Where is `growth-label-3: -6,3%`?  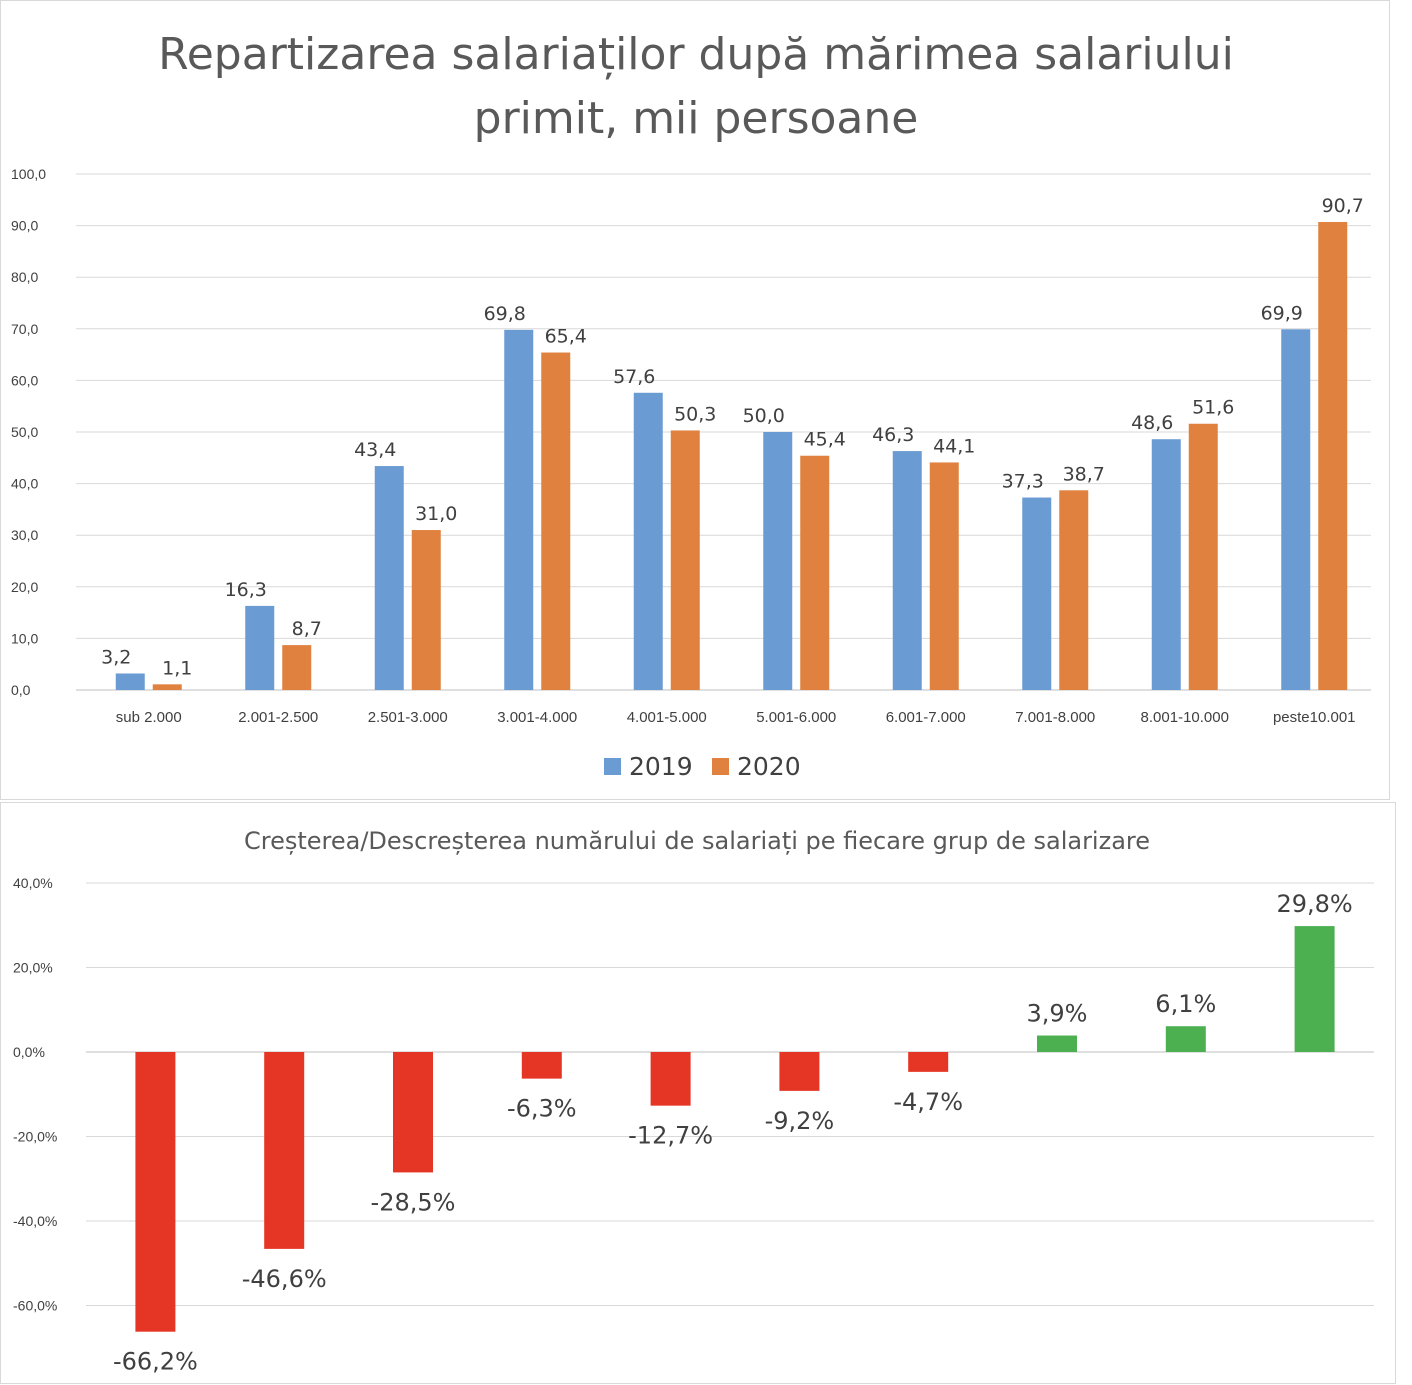 growth-label-3: -6,3% is located at coordinates (542, 1109).